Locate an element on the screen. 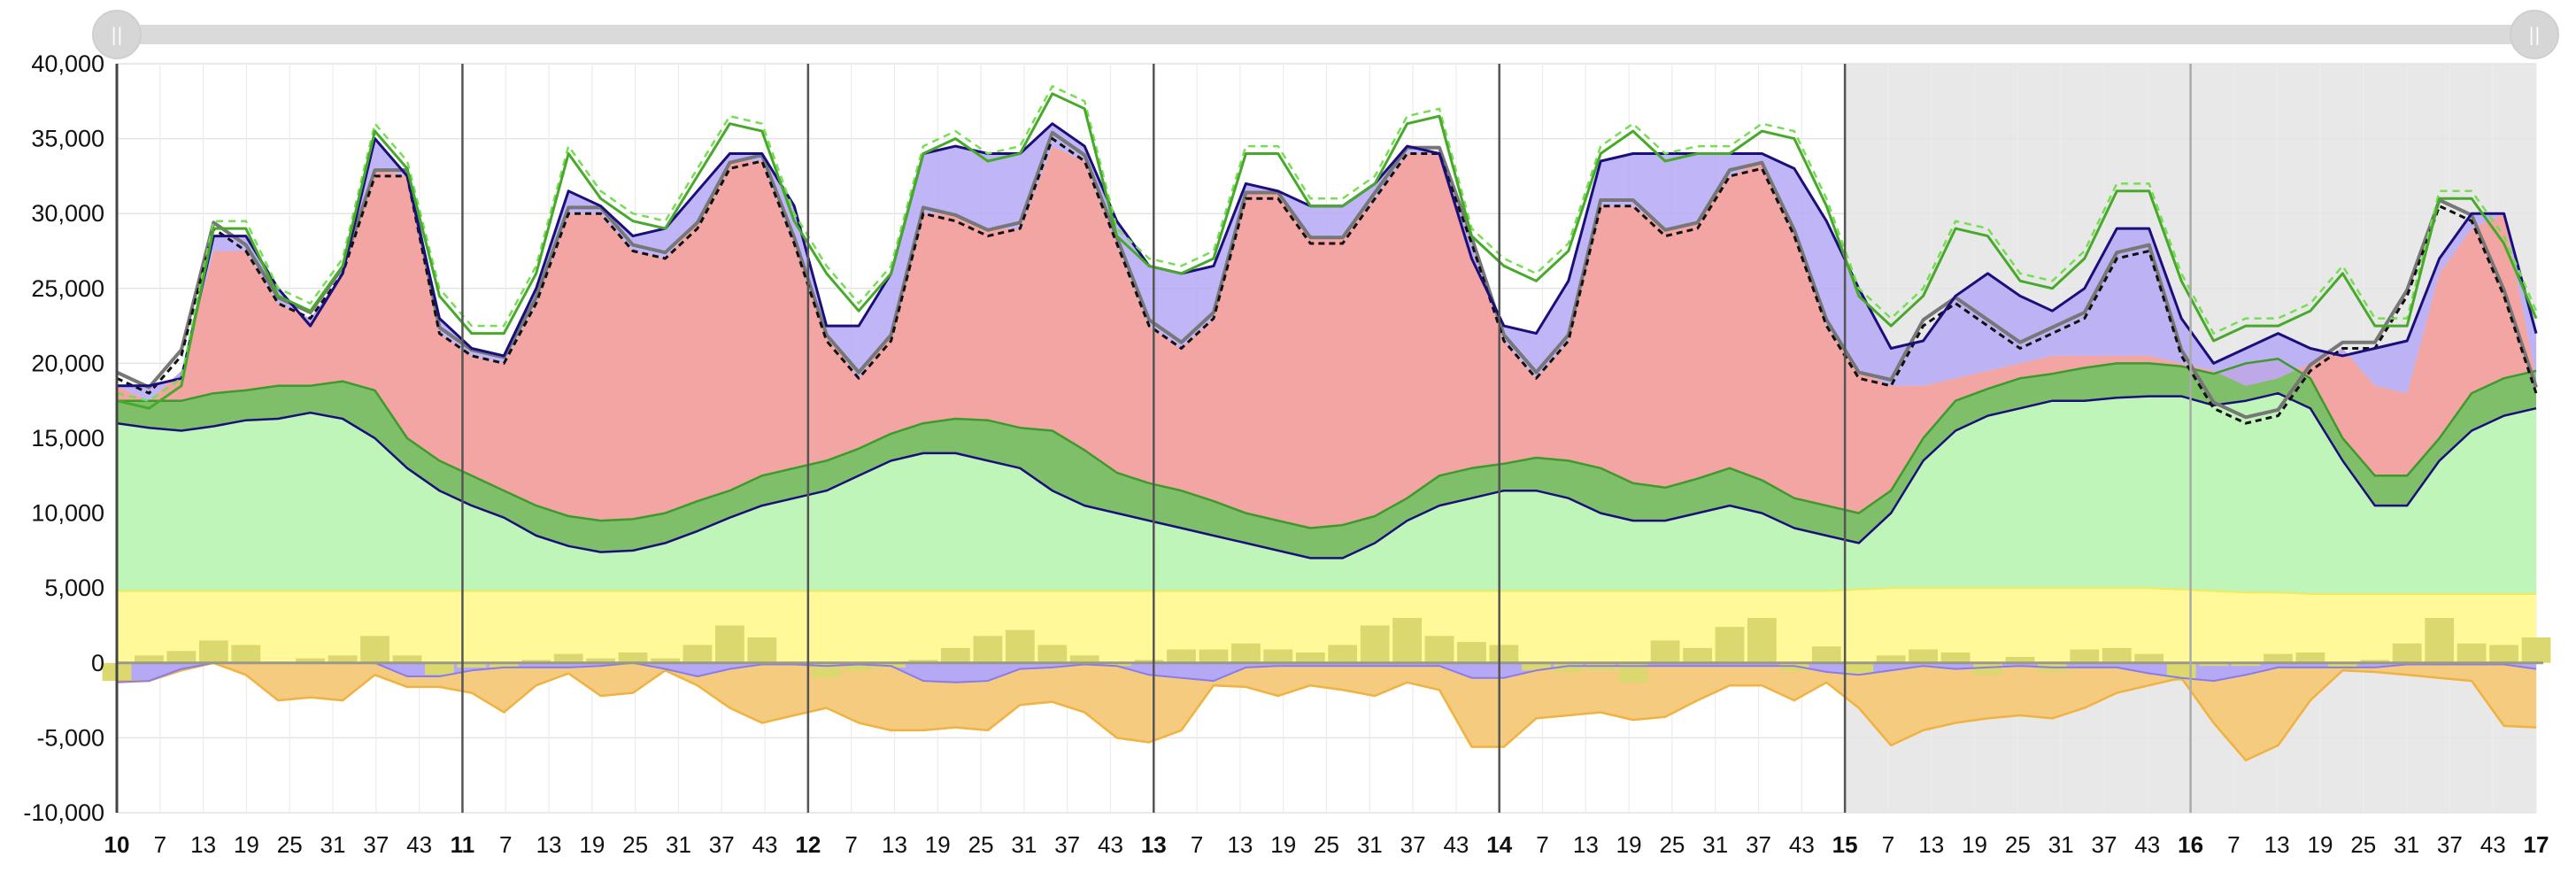  x-tick-label-15: 43 is located at coordinates (765, 844).